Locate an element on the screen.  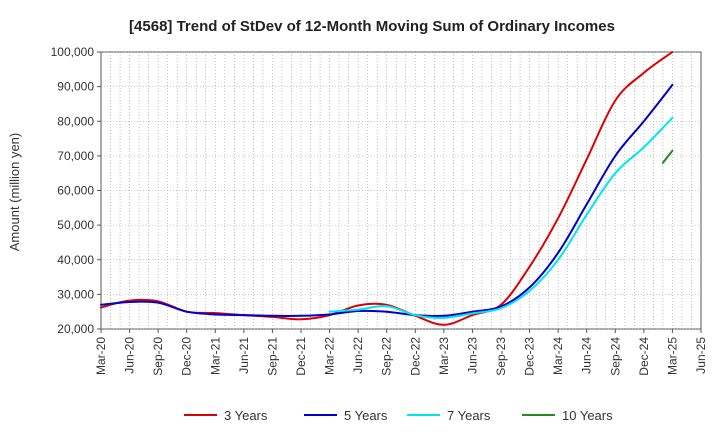
y-tick-label: 30,000 is located at coordinates (75, 294).